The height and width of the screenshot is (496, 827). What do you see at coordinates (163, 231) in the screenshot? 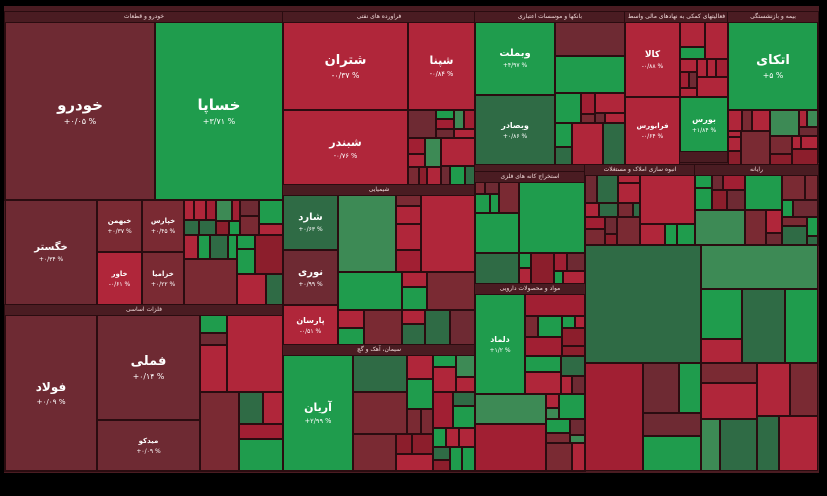
I see `tile-change: +۰/۴۵ %` at bounding box center [163, 231].